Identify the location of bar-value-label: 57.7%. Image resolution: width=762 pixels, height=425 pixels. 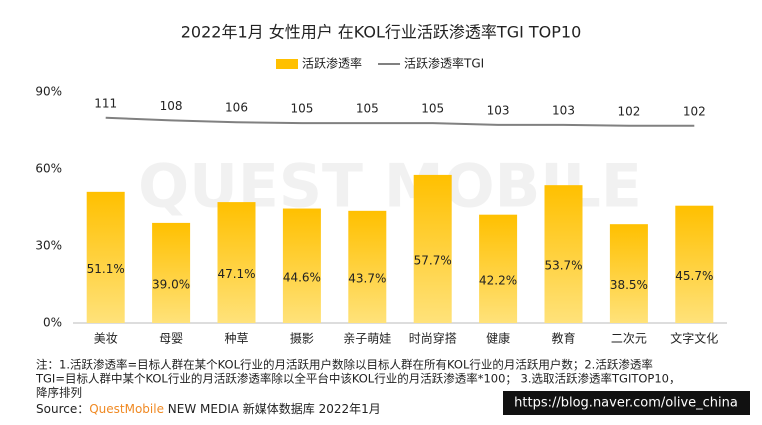
(433, 260).